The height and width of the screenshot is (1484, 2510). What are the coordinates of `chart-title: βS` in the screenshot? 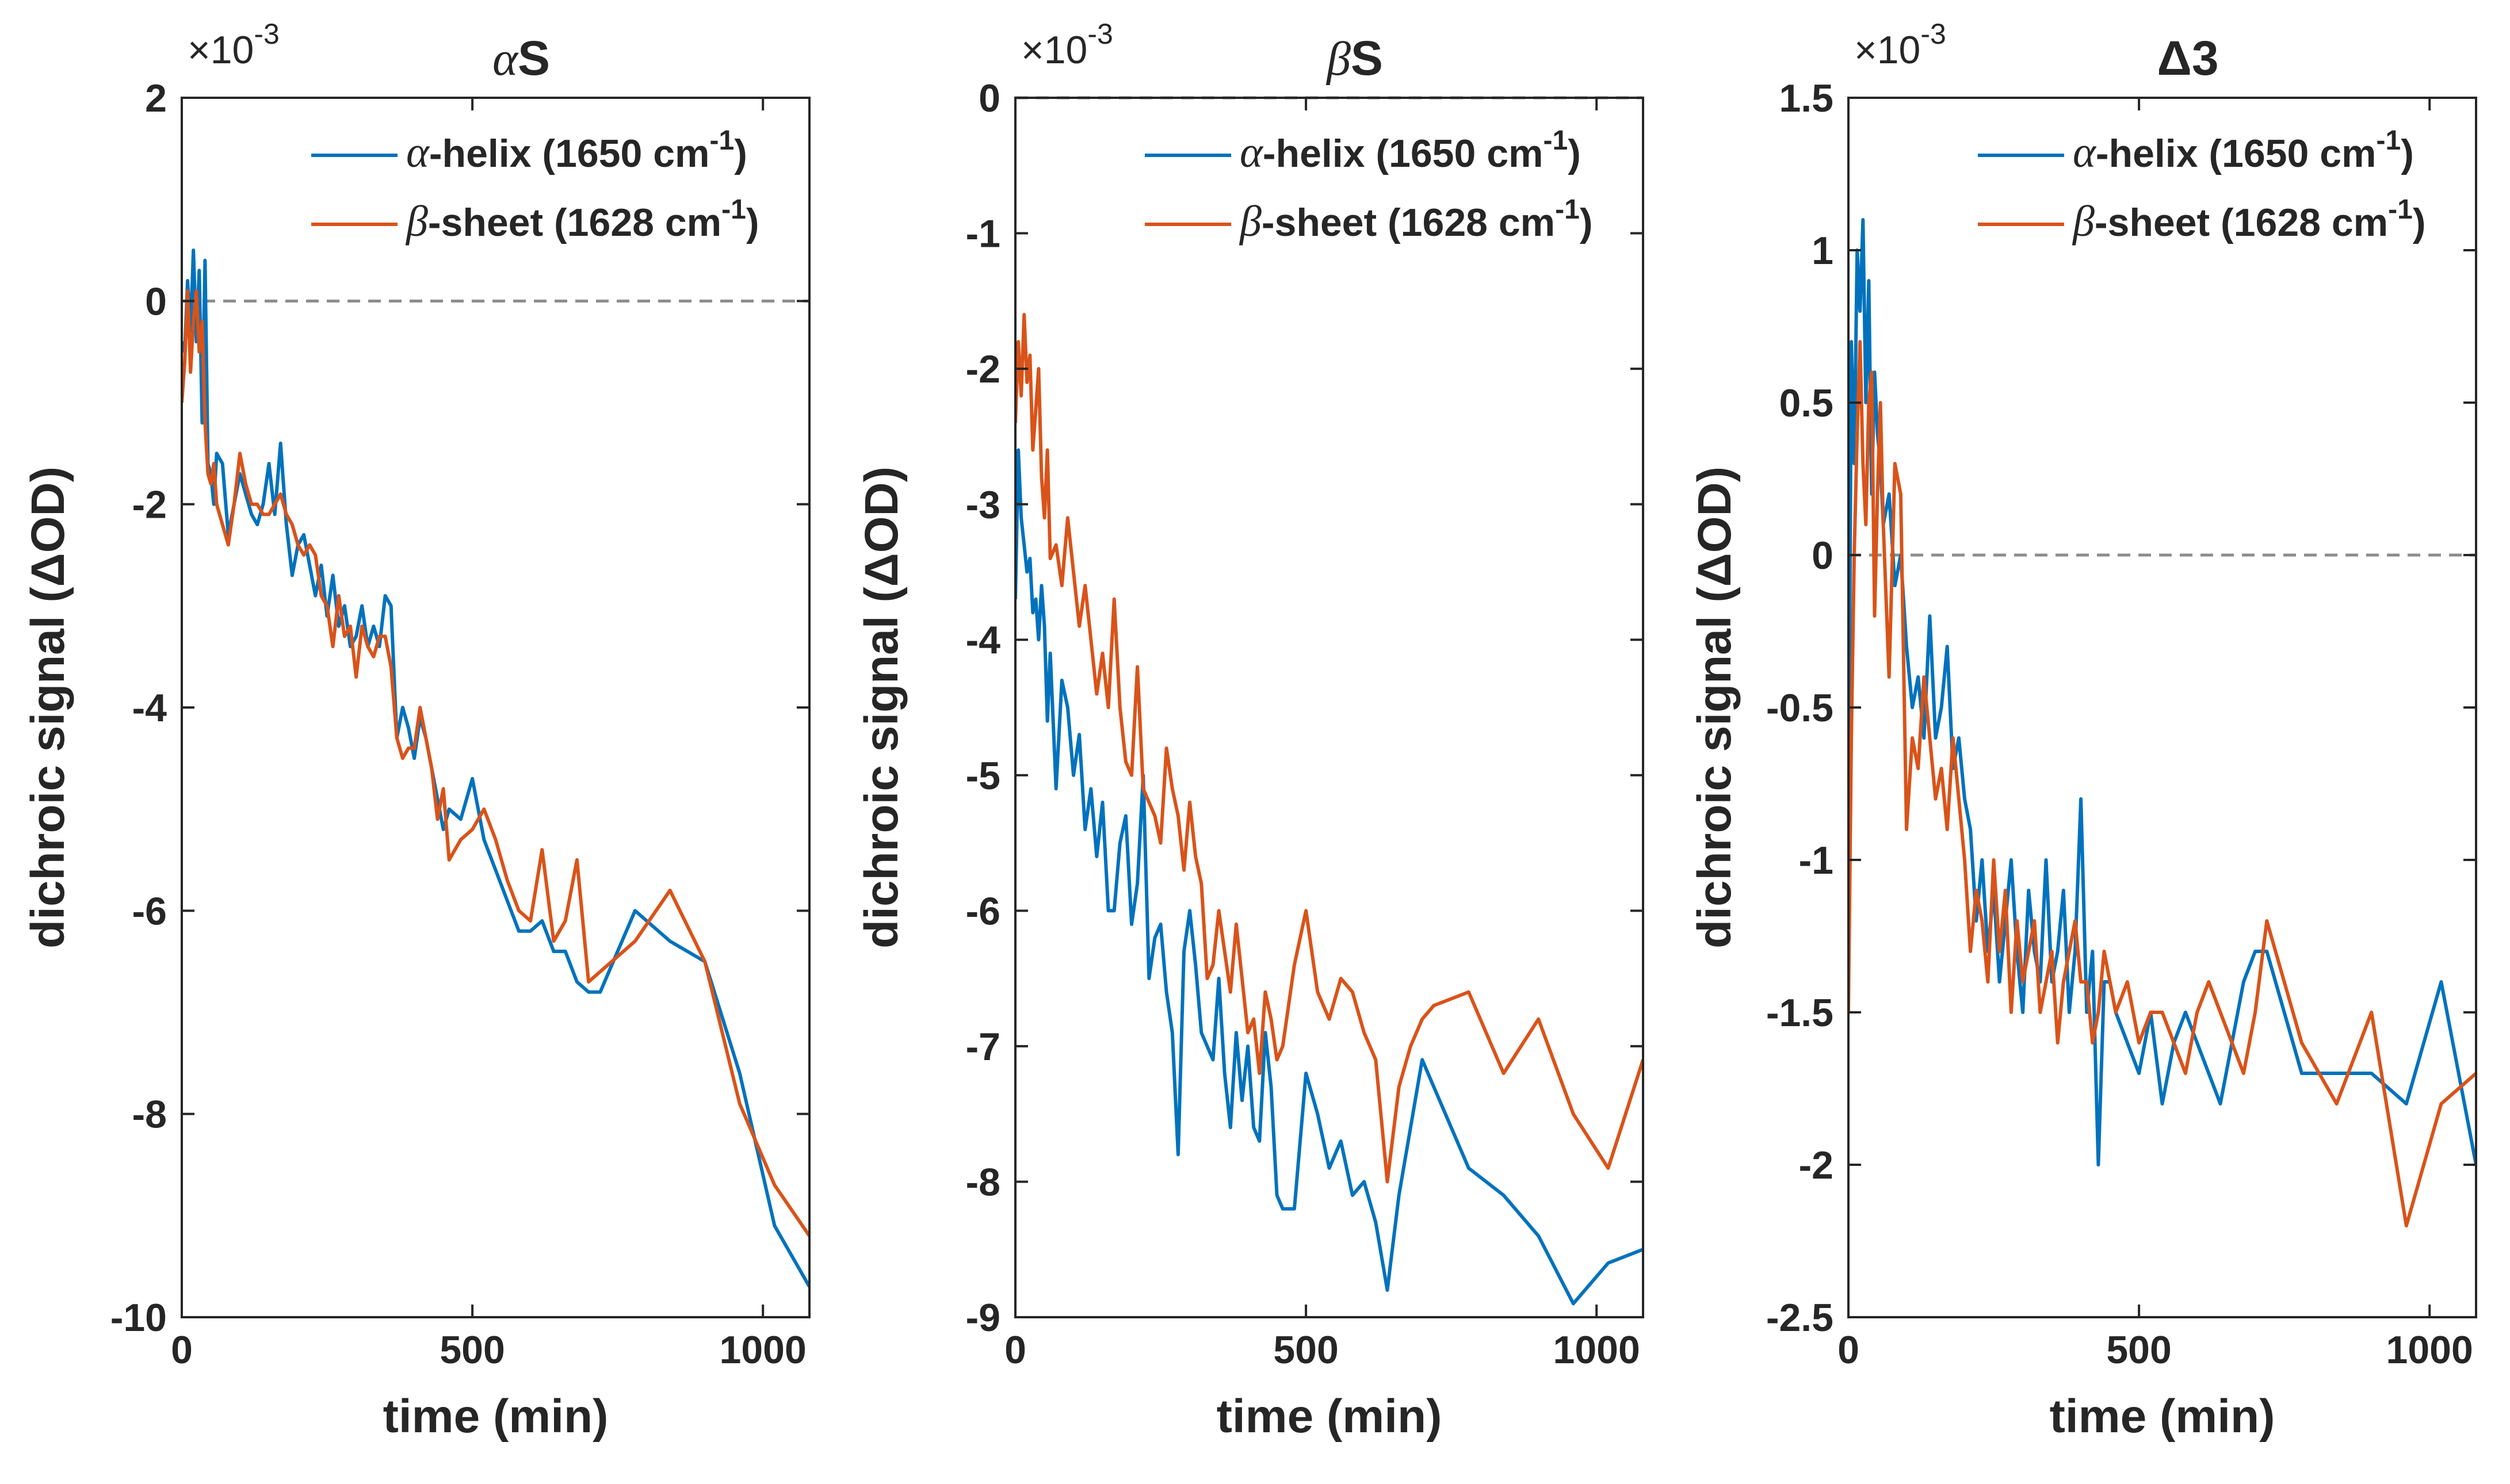 It's located at (1354, 58).